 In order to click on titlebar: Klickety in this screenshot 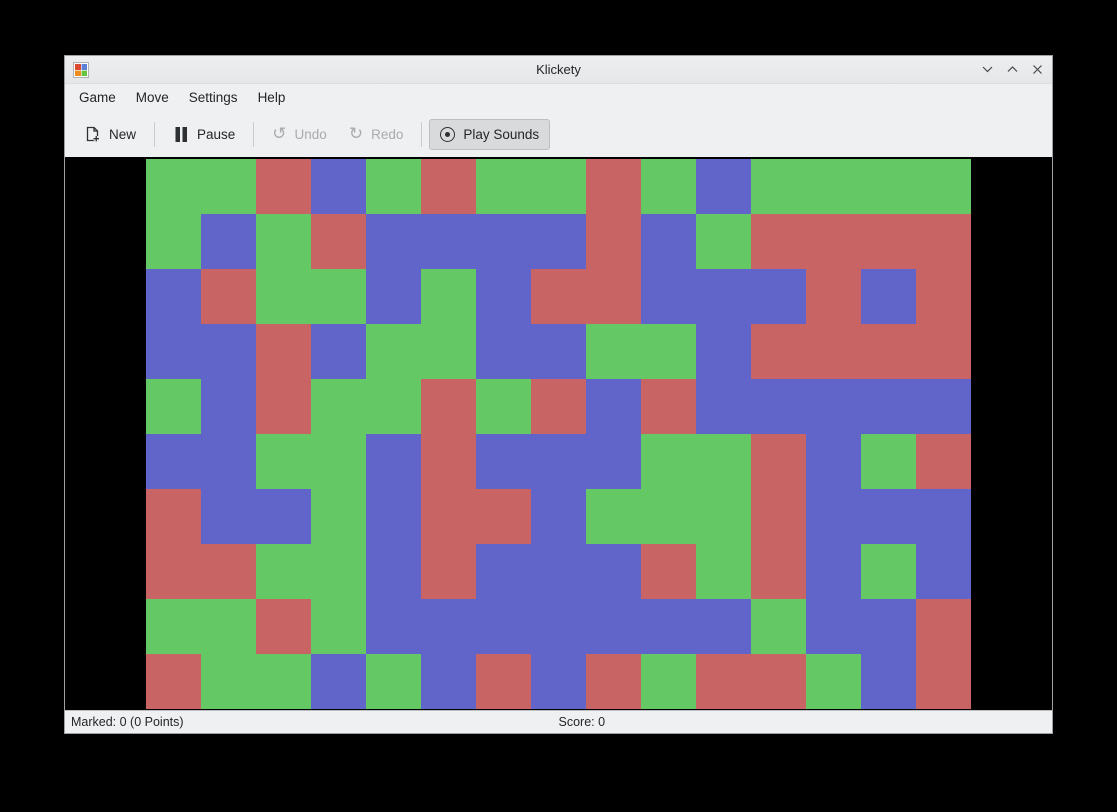, I will do `click(558, 70)`.